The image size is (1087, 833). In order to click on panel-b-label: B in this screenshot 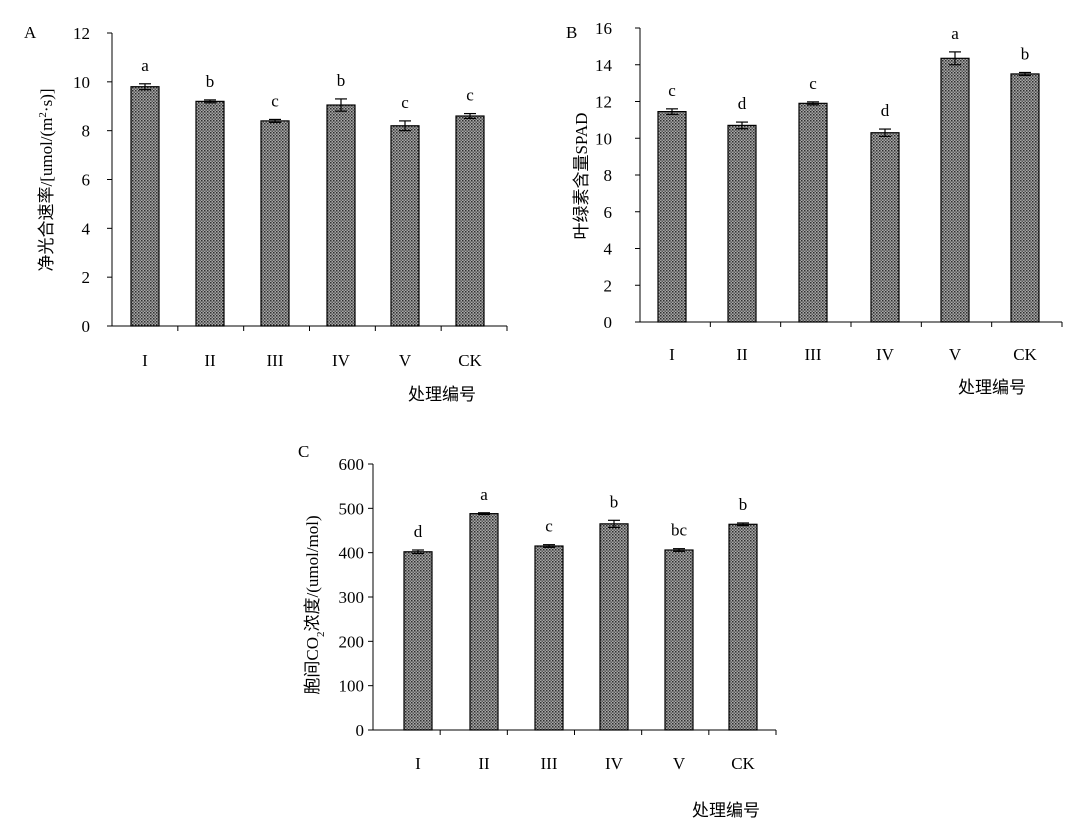, I will do `click(571, 32)`.